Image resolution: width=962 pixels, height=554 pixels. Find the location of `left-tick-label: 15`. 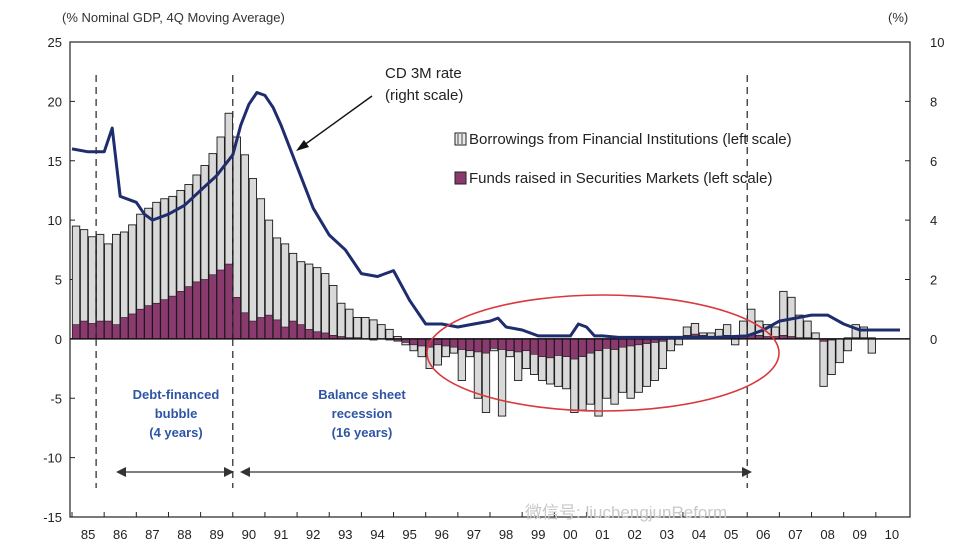

left-tick-label: 15 is located at coordinates (55, 161).